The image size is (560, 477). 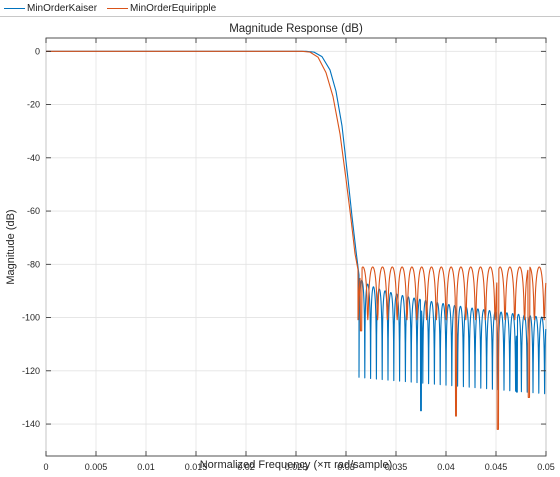 What do you see at coordinates (11, 246) in the screenshot?
I see `y-axis-label: Magnitude (dB)` at bounding box center [11, 246].